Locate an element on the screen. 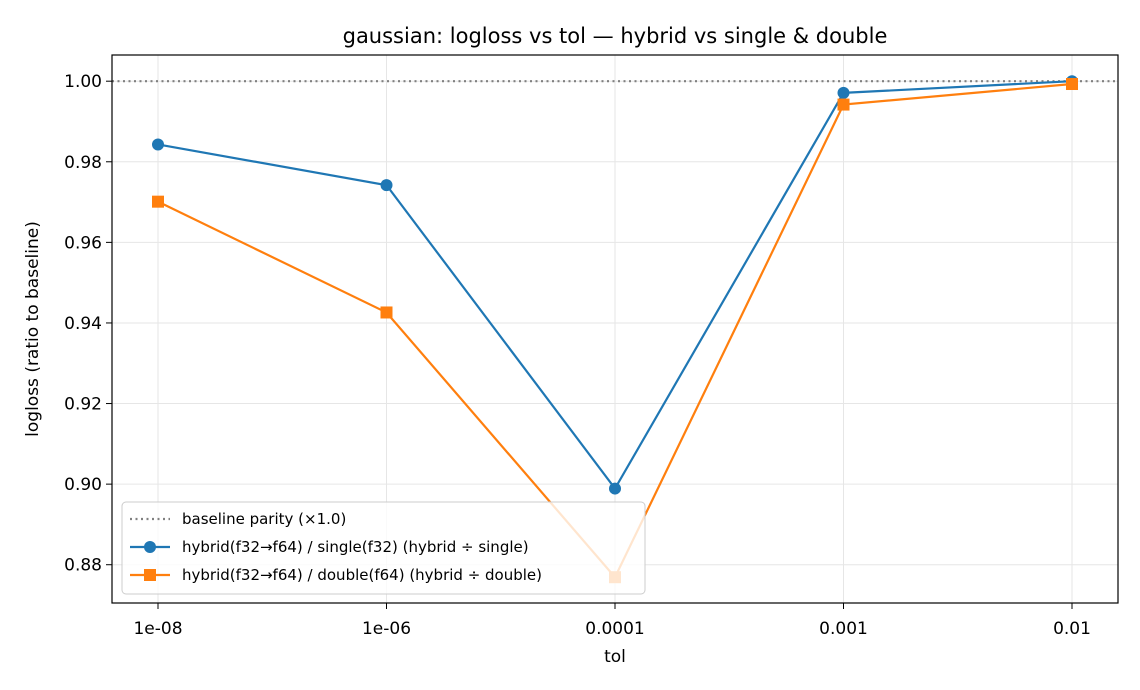 This screenshot has height=690, width=1140. x-tick-label: 0.0001 is located at coordinates (614, 629).